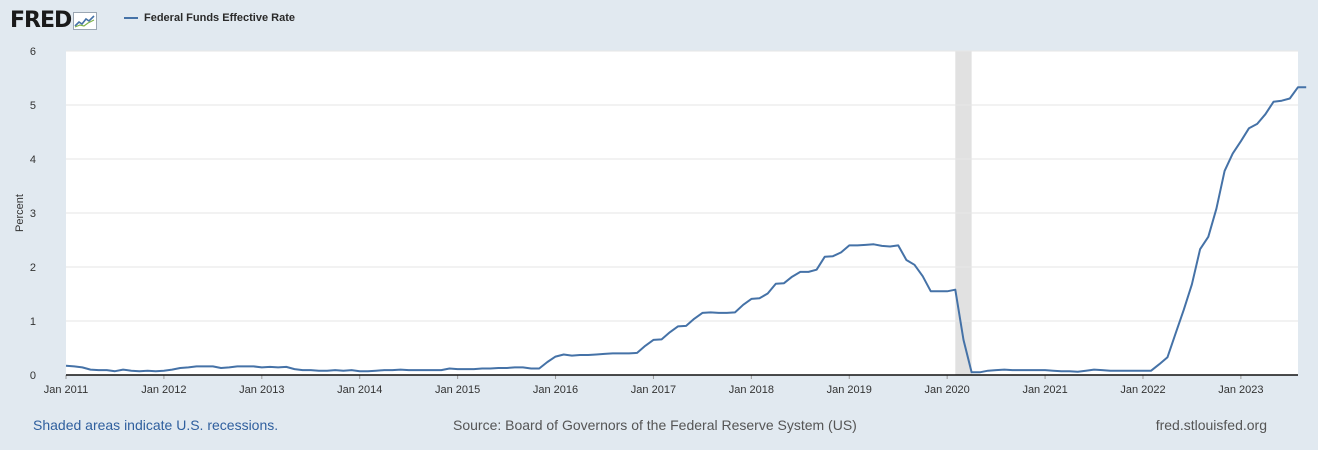  What do you see at coordinates (33, 376) in the screenshot?
I see `y-tick-label: 0` at bounding box center [33, 376].